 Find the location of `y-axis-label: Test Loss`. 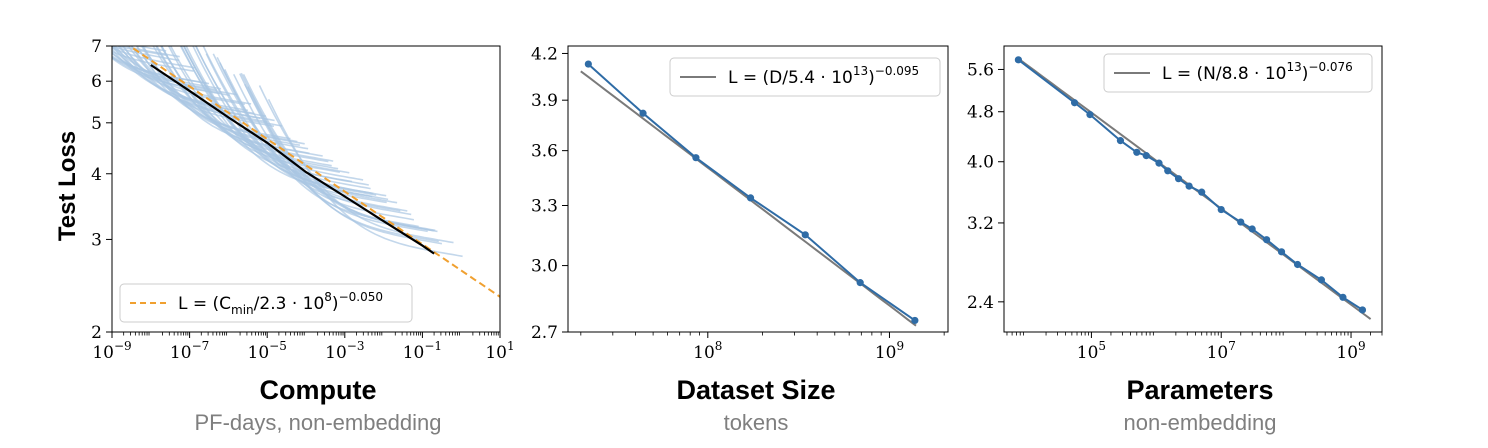

y-axis-label: Test Loss is located at coordinates (67, 186).